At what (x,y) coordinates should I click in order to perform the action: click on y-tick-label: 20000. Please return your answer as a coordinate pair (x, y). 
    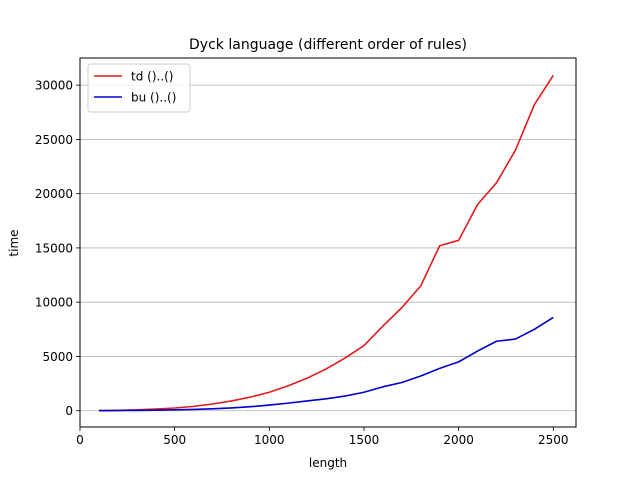
    Looking at the image, I should click on (54, 194).